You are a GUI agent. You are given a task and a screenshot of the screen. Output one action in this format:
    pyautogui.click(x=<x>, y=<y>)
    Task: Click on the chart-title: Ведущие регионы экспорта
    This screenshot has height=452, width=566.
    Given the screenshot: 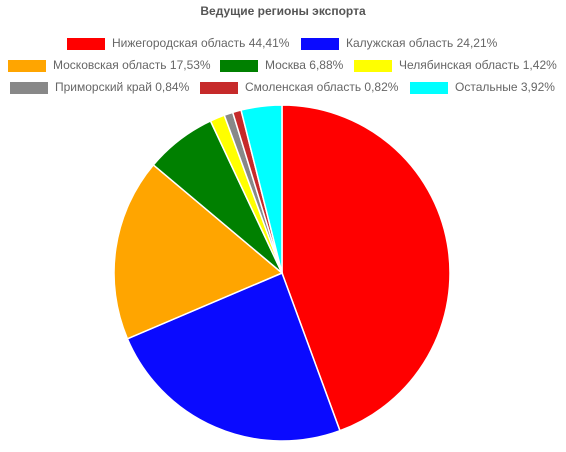 What is the action you would take?
    pyautogui.click(x=283, y=11)
    